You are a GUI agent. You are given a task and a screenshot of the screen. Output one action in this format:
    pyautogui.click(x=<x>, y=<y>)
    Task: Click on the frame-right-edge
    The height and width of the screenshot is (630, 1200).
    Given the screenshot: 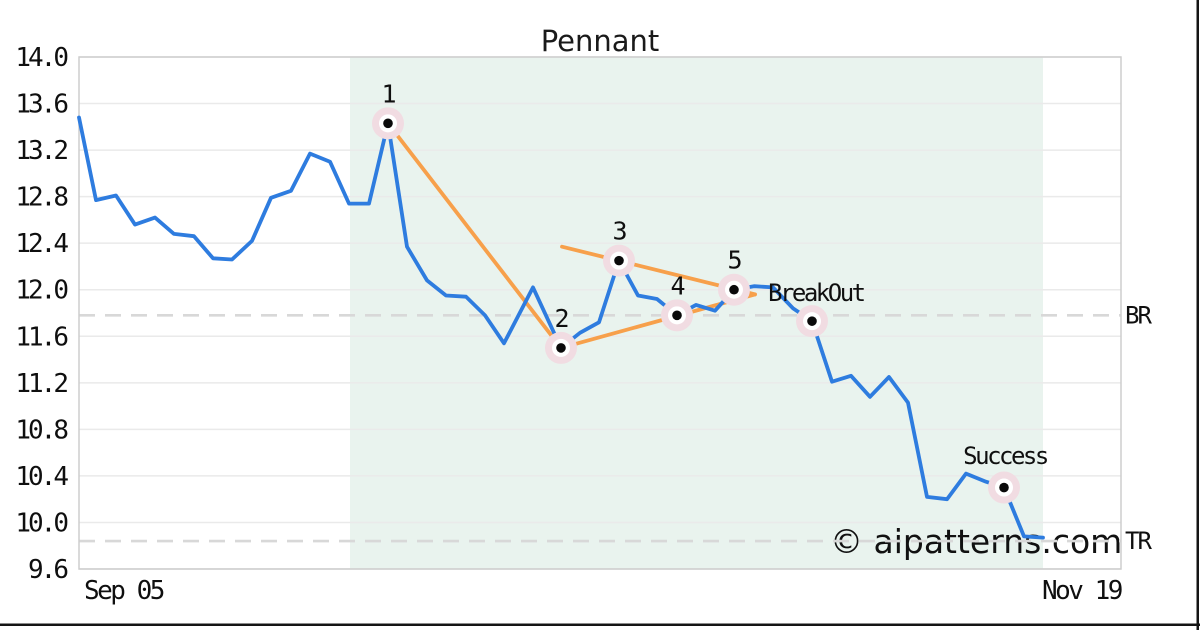 What is the action you would take?
    pyautogui.click(x=1197, y=315)
    